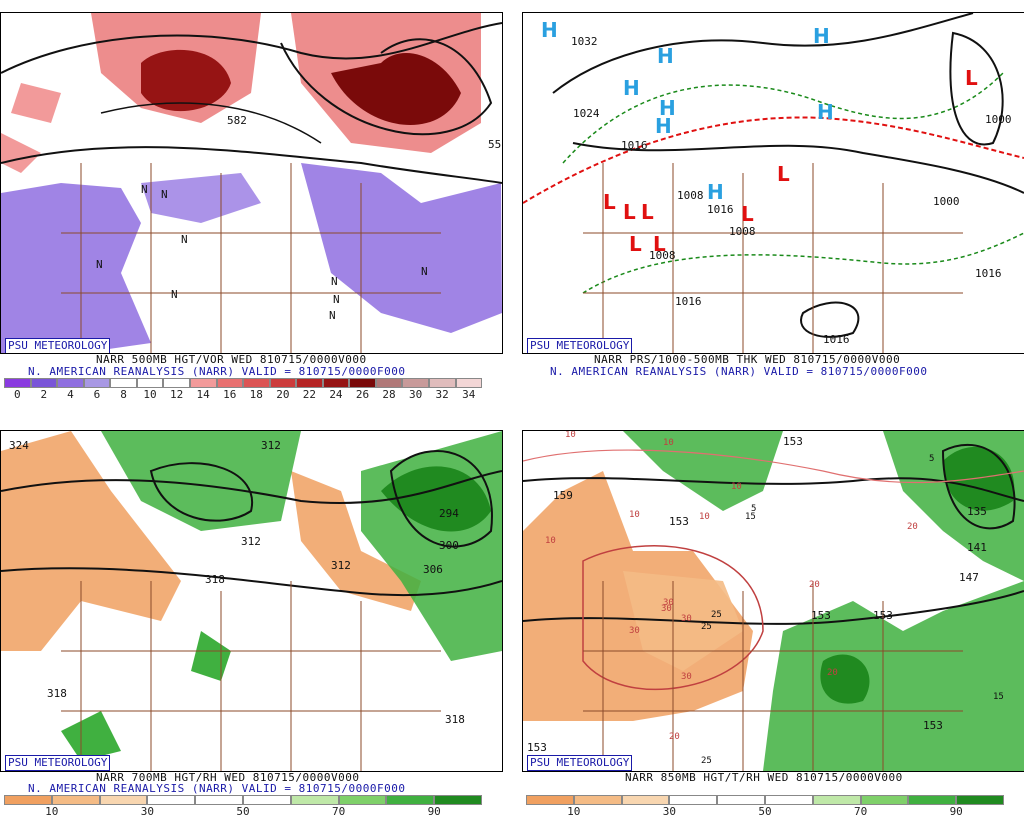 The height and width of the screenshot is (819, 1024). Describe the element at coordinates (341, 565) in the screenshot. I see `contour-label: 312` at that location.